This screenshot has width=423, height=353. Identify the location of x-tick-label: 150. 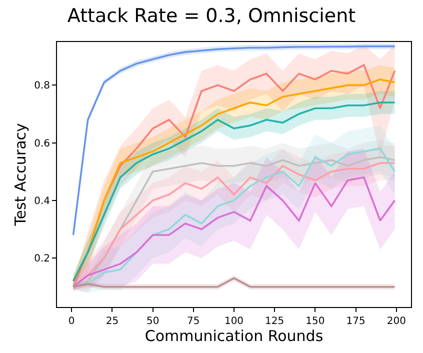
(315, 321).